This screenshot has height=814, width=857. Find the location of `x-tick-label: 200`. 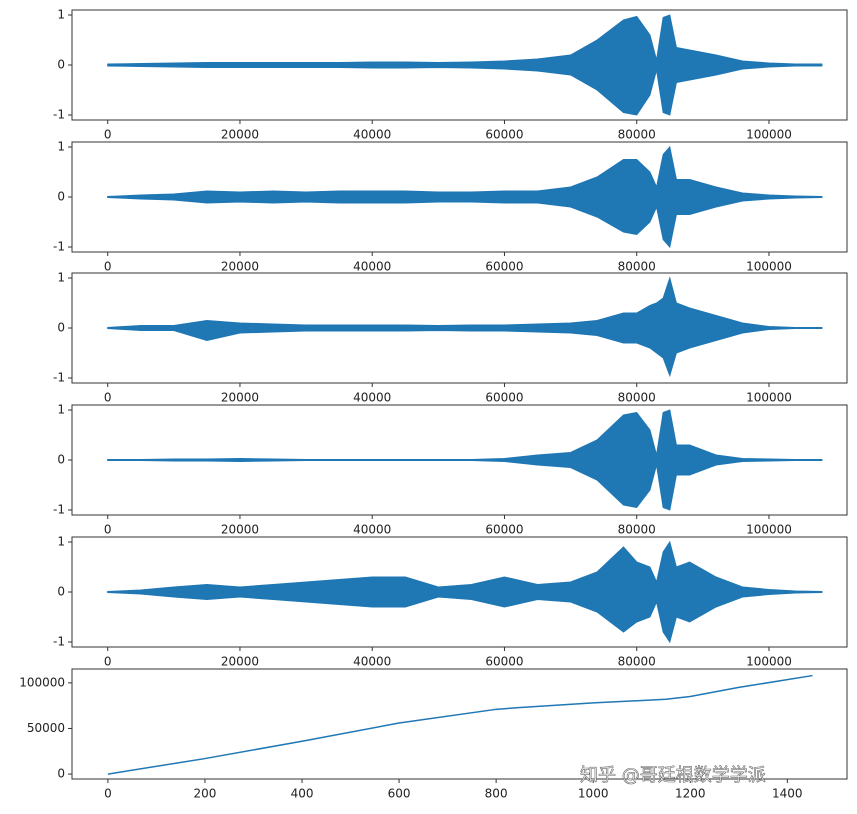

x-tick-label: 200 is located at coordinates (205, 794).